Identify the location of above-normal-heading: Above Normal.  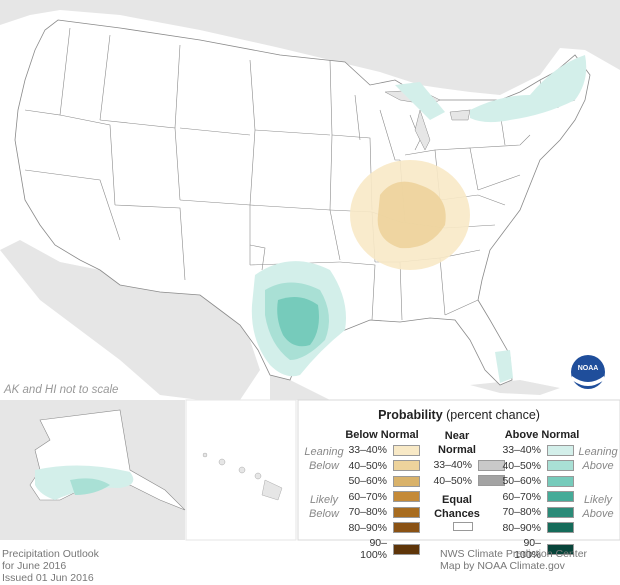
(542, 435).